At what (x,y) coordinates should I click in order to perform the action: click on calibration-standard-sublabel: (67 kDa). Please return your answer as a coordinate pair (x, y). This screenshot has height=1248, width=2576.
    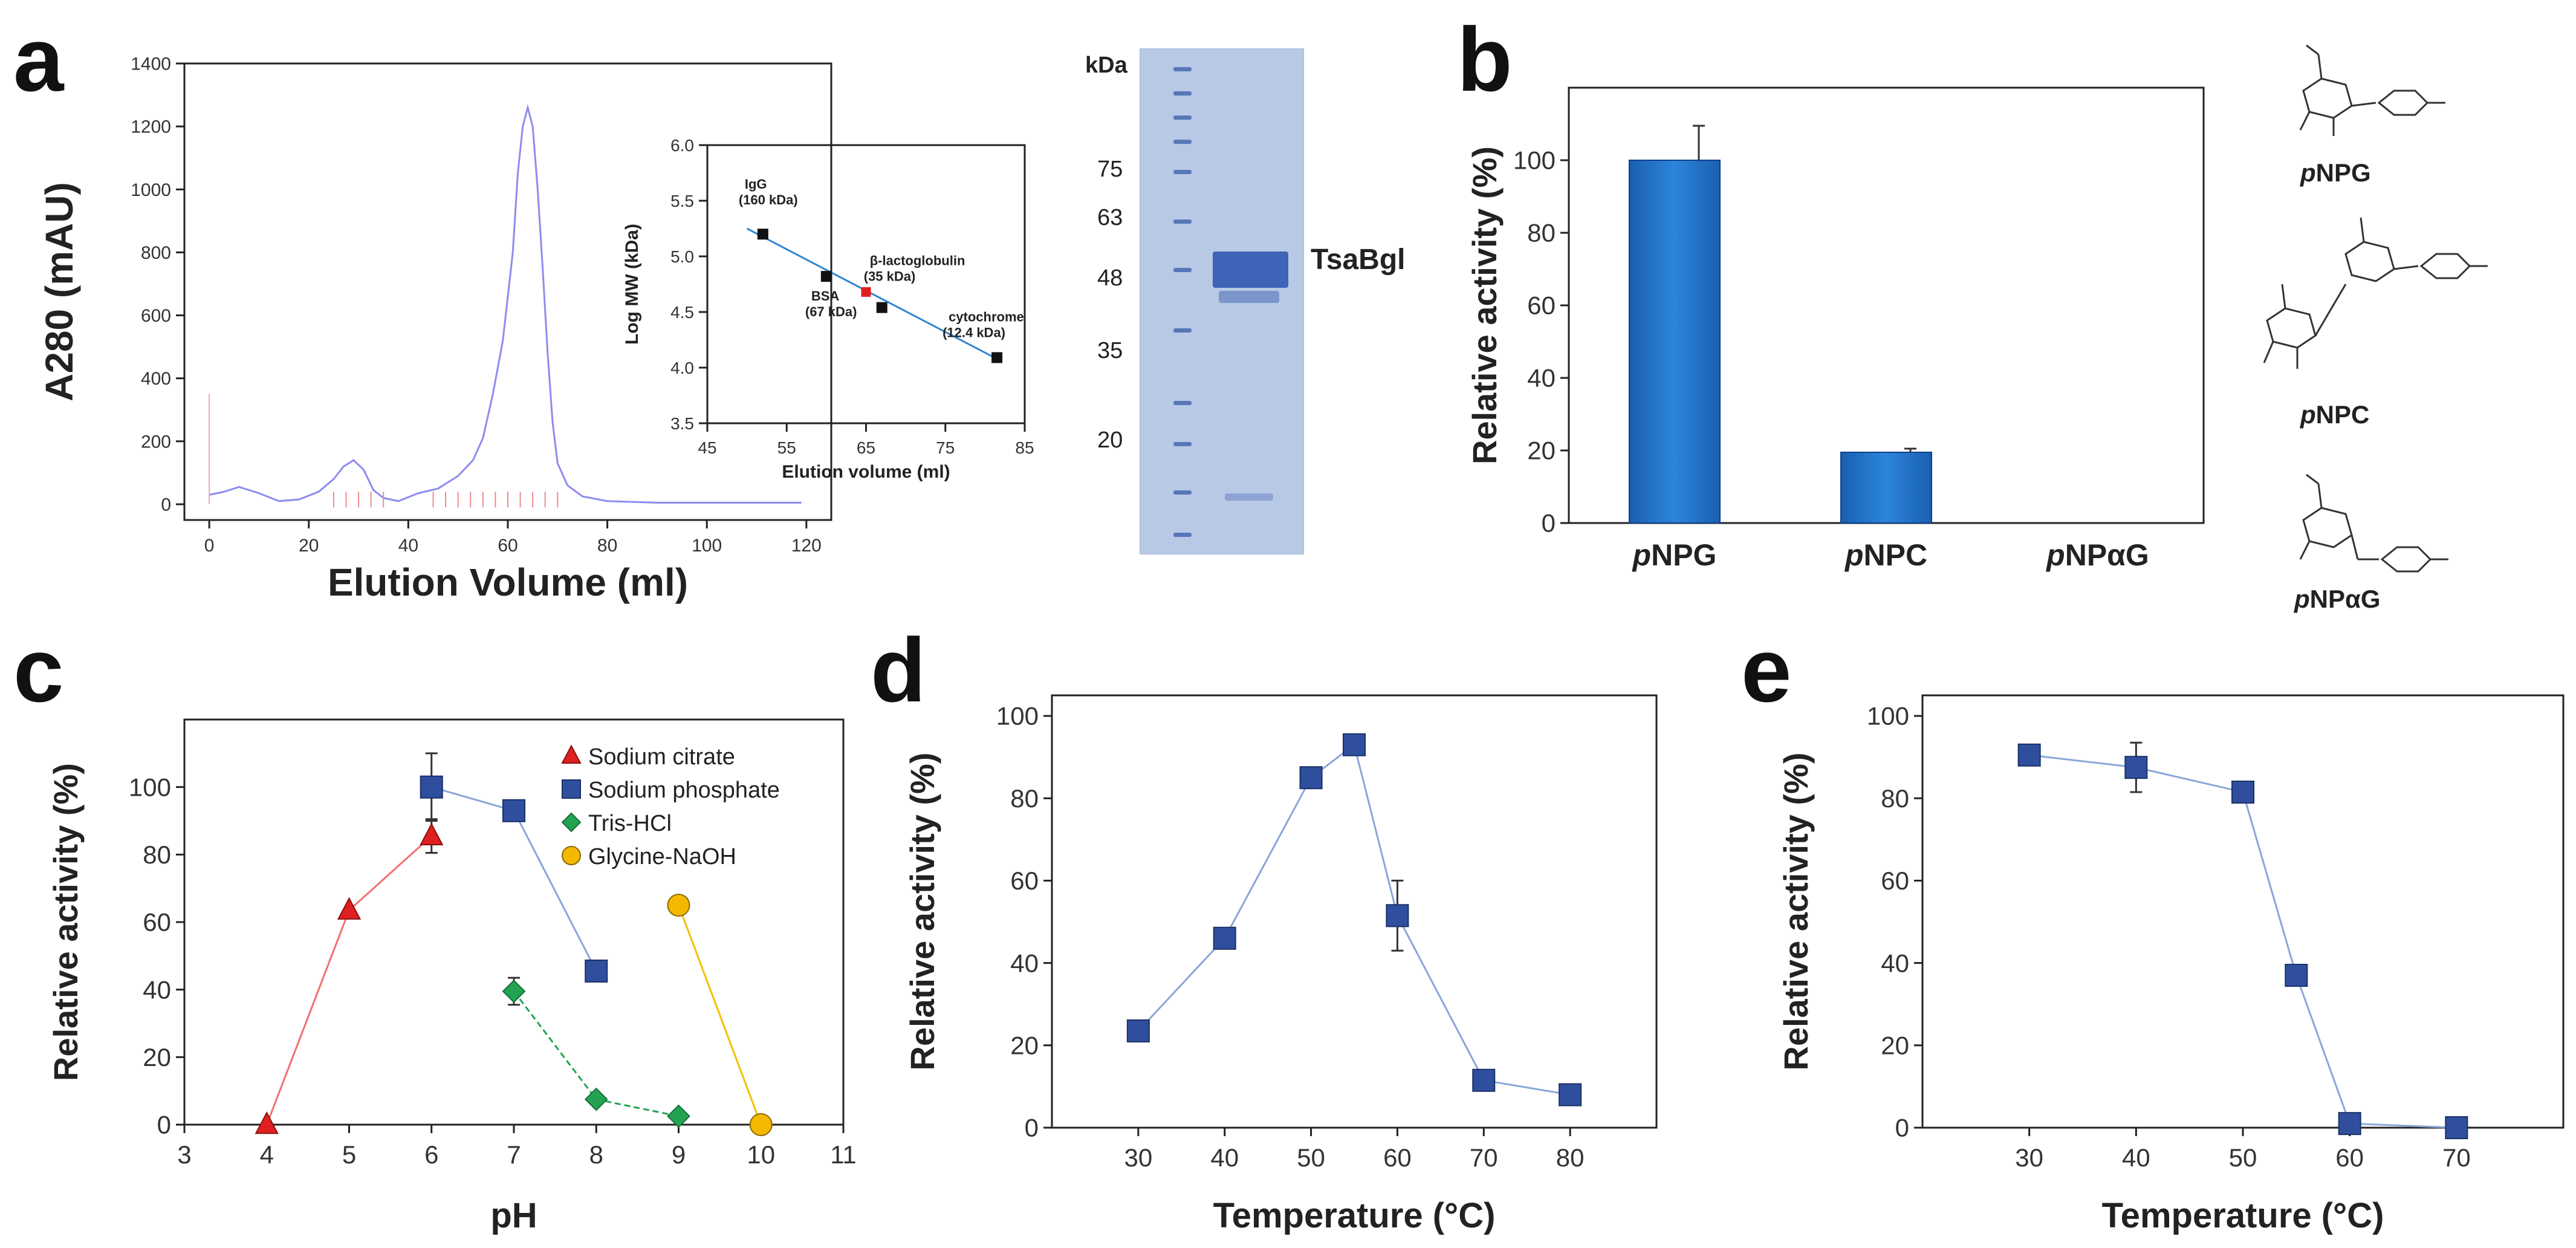
    Looking at the image, I should click on (831, 311).